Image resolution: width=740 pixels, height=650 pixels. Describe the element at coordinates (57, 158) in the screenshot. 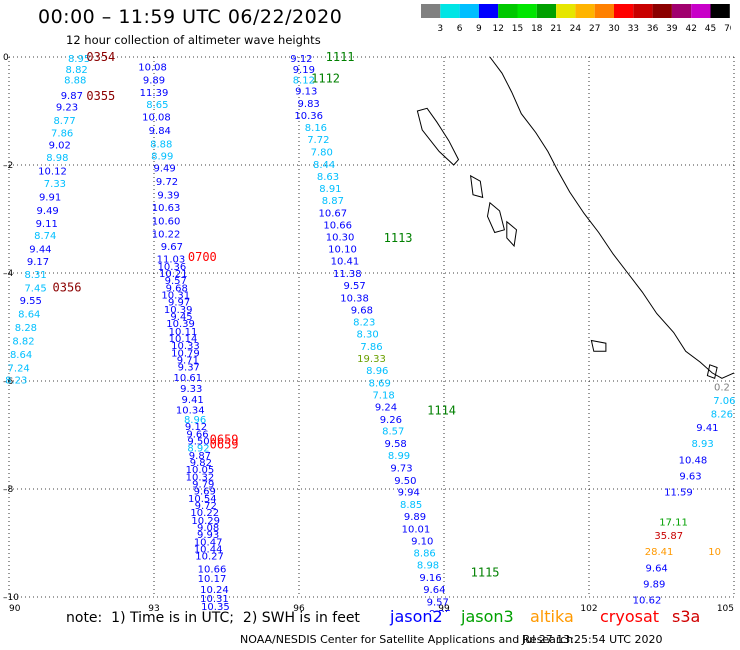

I see `wave-height-value: 8.98` at that location.